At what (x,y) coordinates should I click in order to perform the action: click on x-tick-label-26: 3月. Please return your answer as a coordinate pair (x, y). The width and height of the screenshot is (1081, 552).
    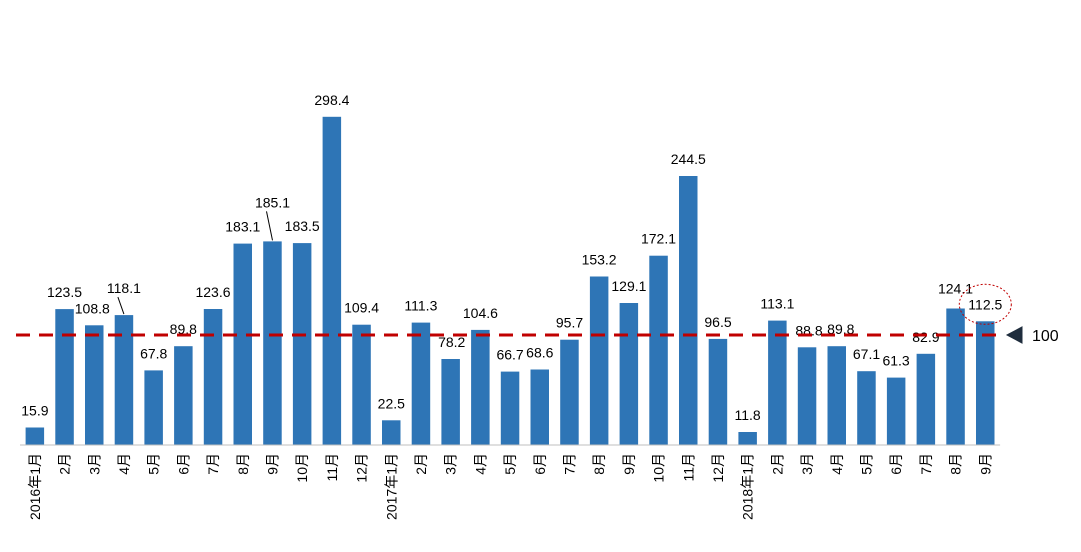
    Looking at the image, I should click on (807, 464).